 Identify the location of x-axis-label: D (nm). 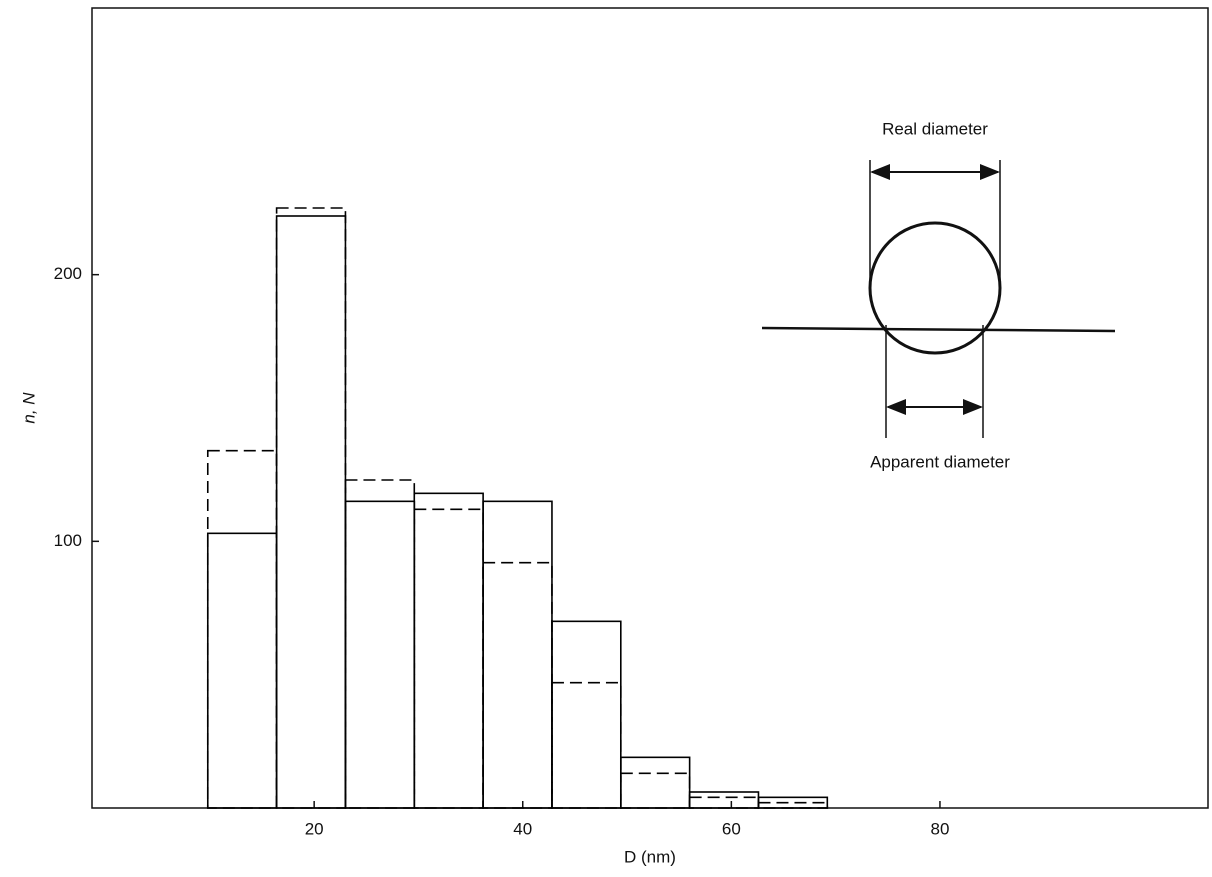
(650, 856).